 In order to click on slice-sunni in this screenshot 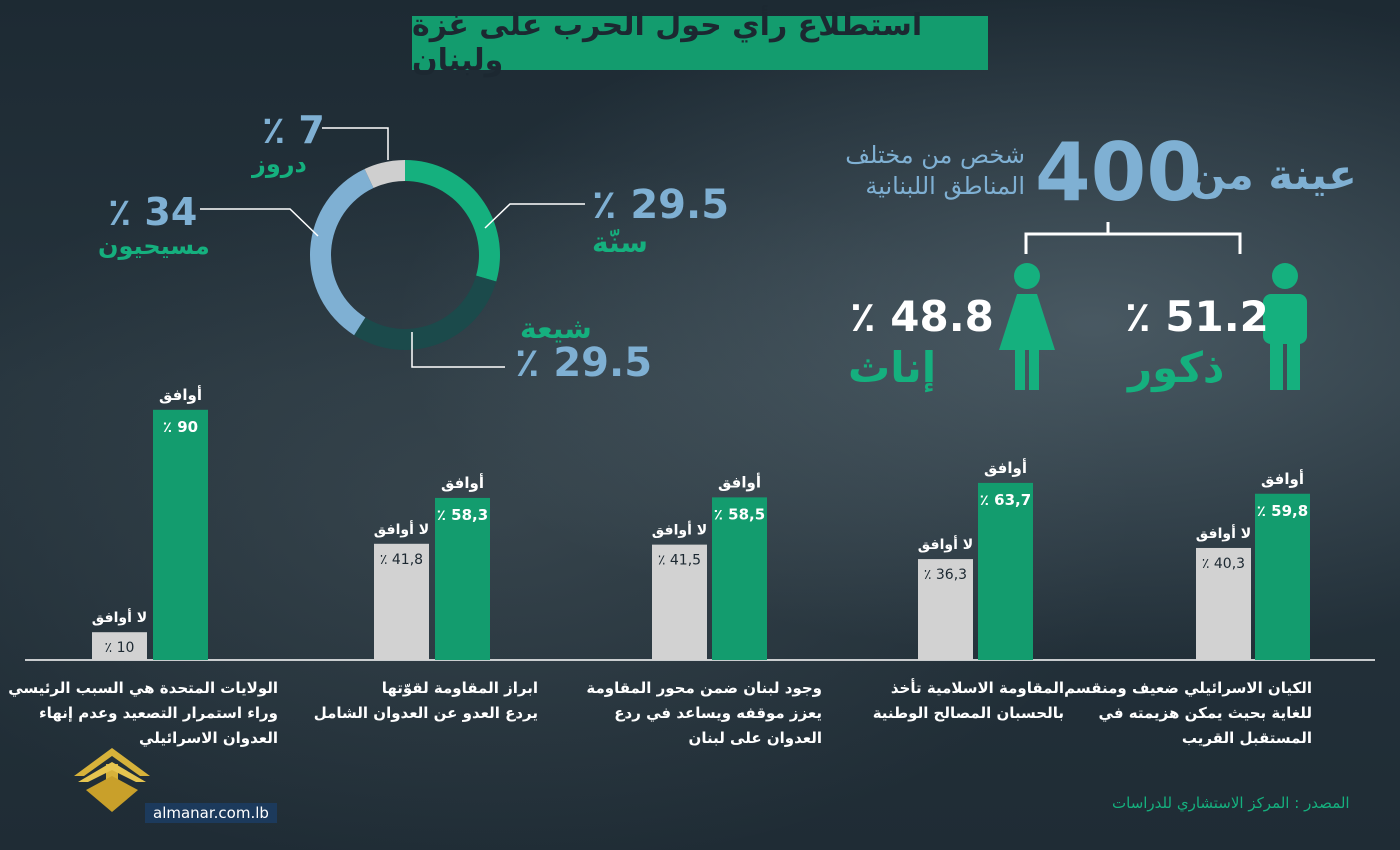, I will do `click(452, 221)`.